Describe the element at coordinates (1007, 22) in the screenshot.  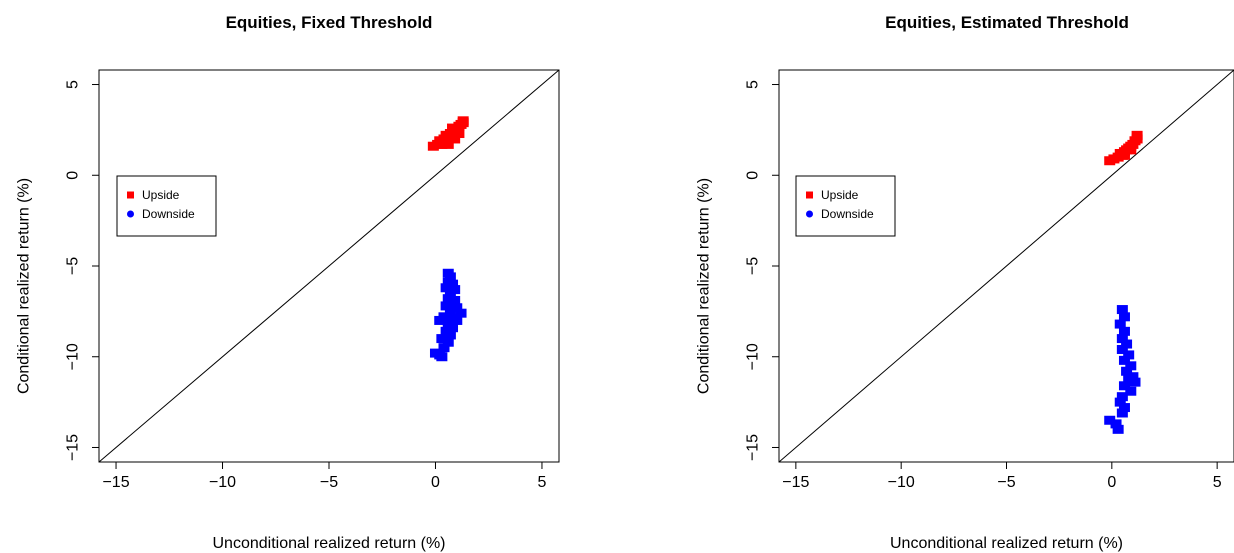
I see `chart-title: Equities, Estimated Threshold` at that location.